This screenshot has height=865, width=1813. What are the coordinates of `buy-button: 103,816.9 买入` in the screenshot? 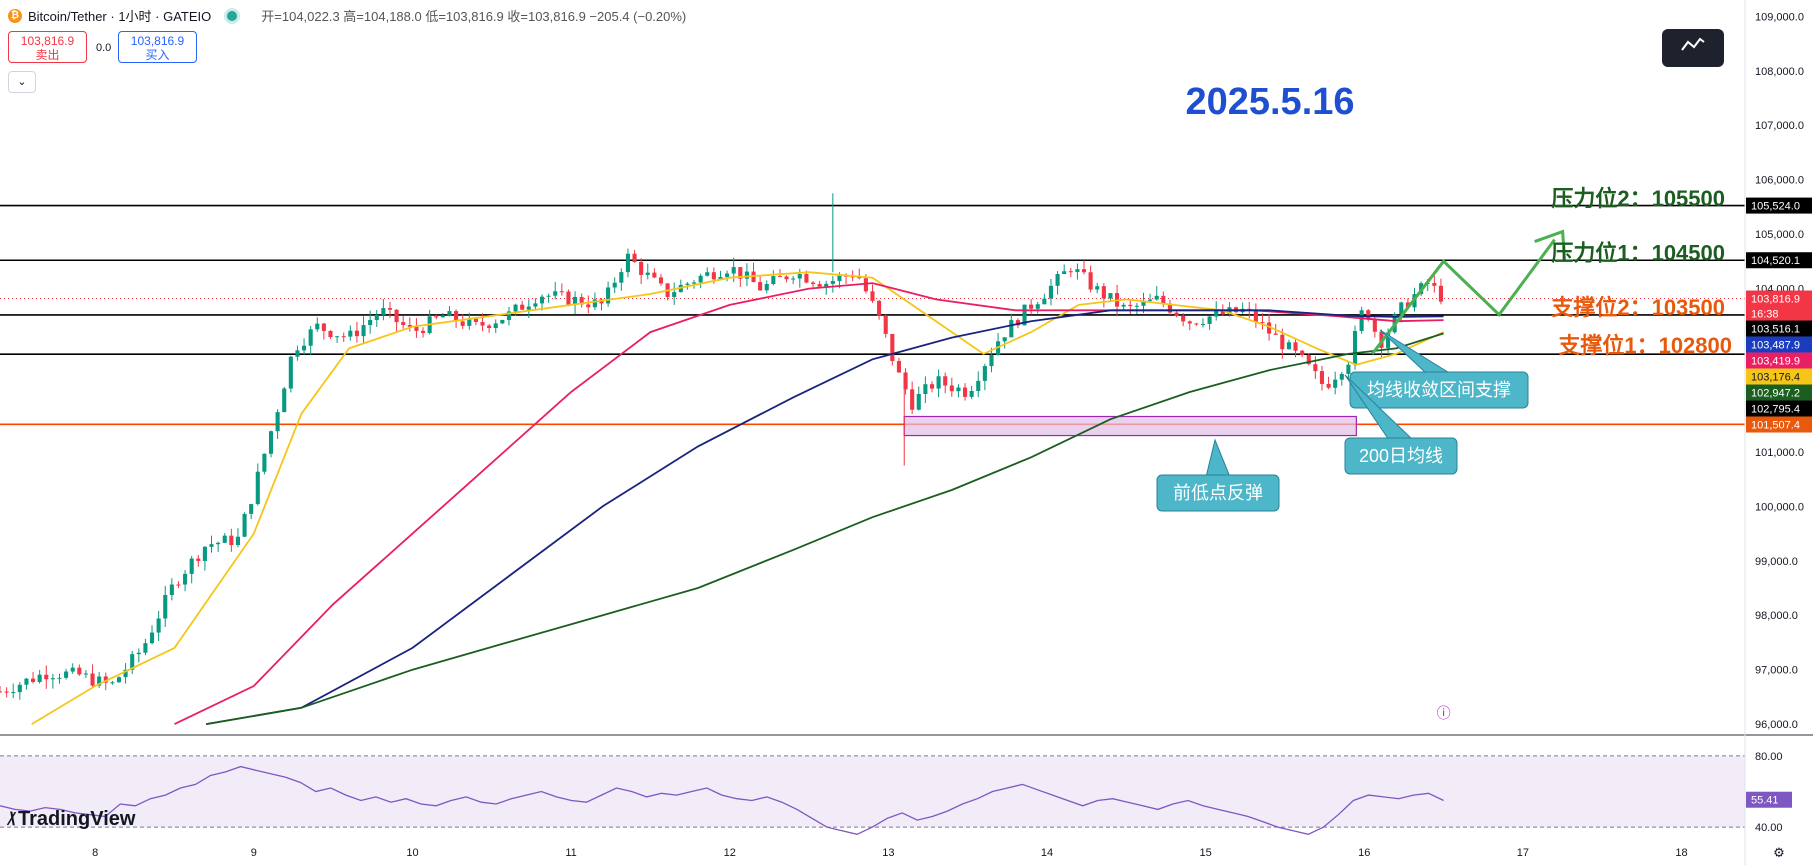 It's located at (157, 47).